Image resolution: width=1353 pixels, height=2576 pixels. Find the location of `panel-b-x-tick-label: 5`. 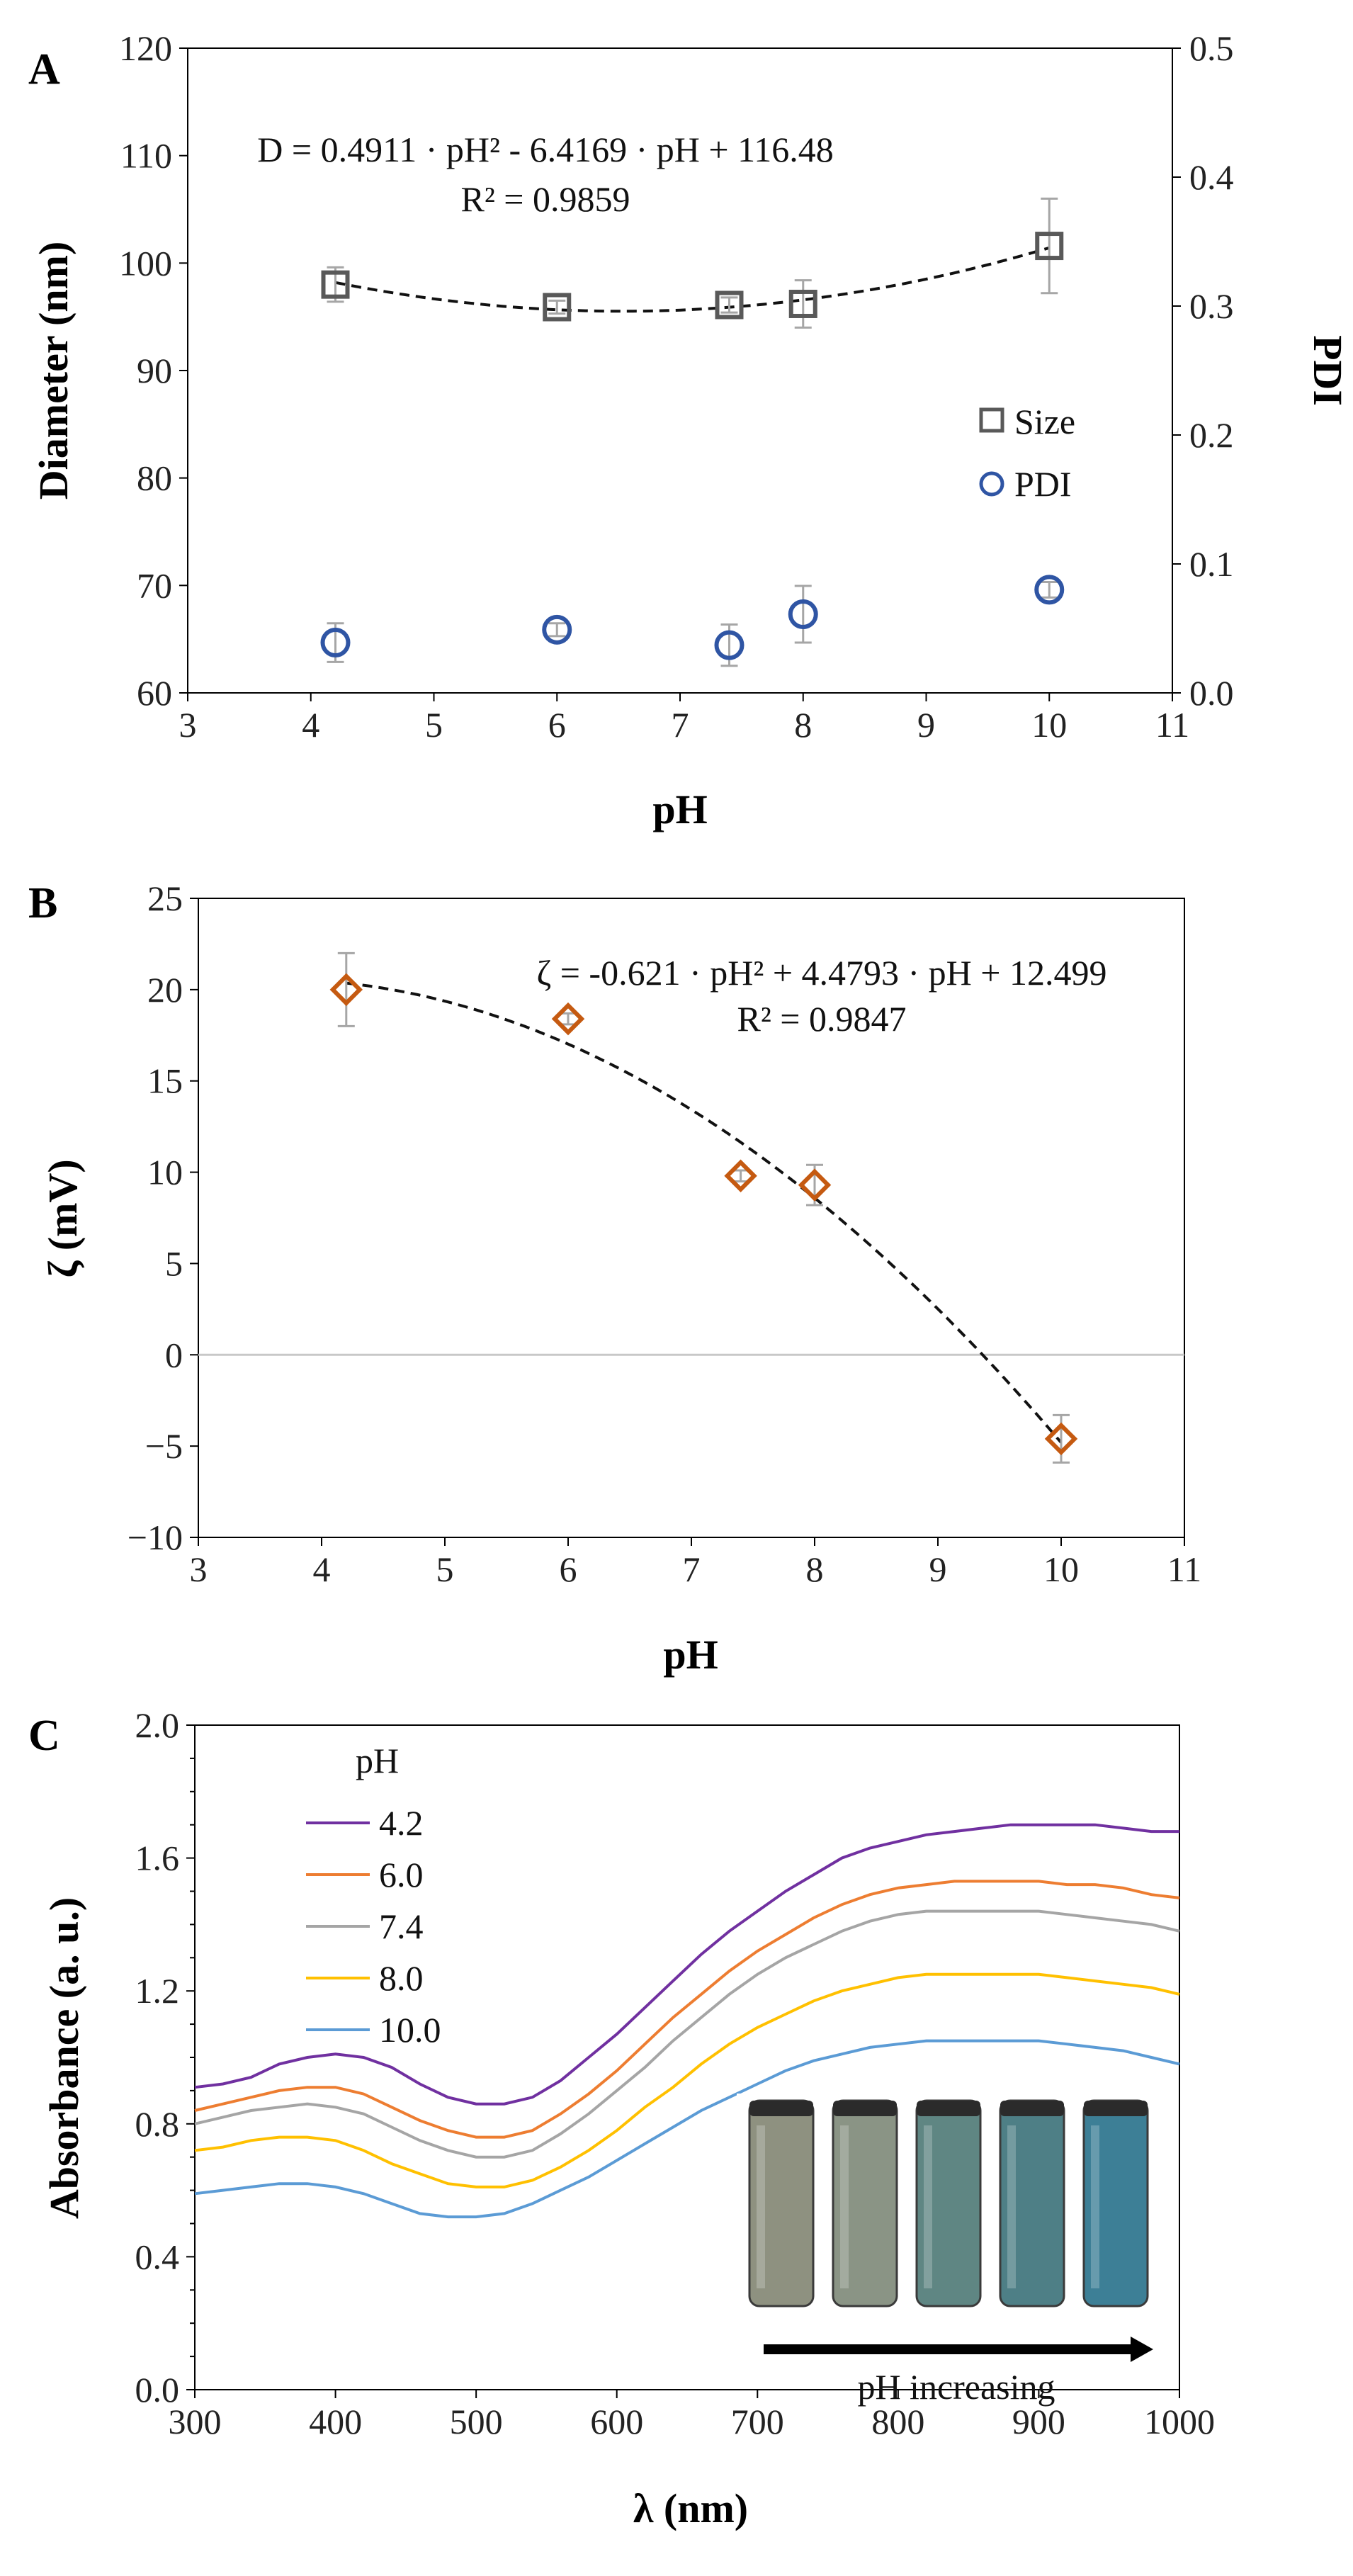

panel-b-x-tick-label: 5 is located at coordinates (445, 1569).